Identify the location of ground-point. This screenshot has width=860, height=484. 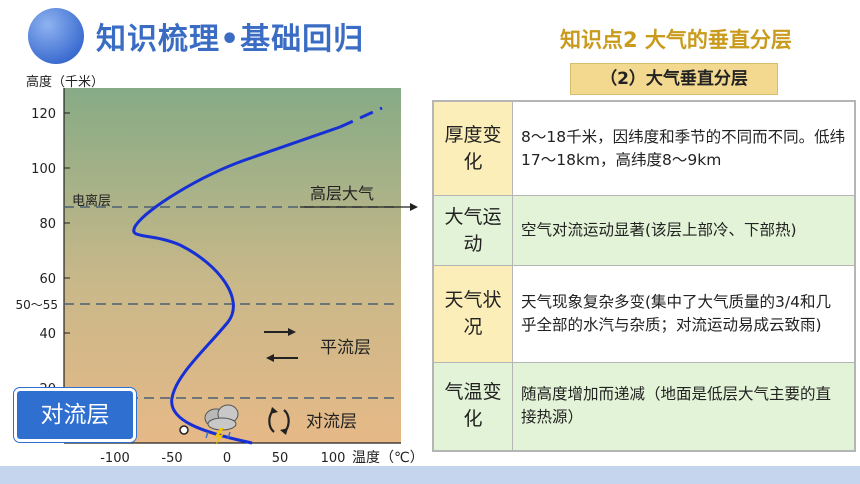
(184, 430).